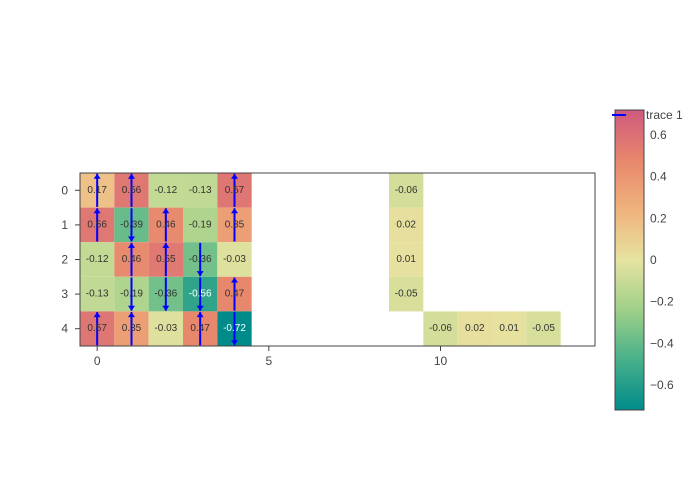 This screenshot has width=700, height=500. I want to click on y-tick-label: 0, so click(64, 190).